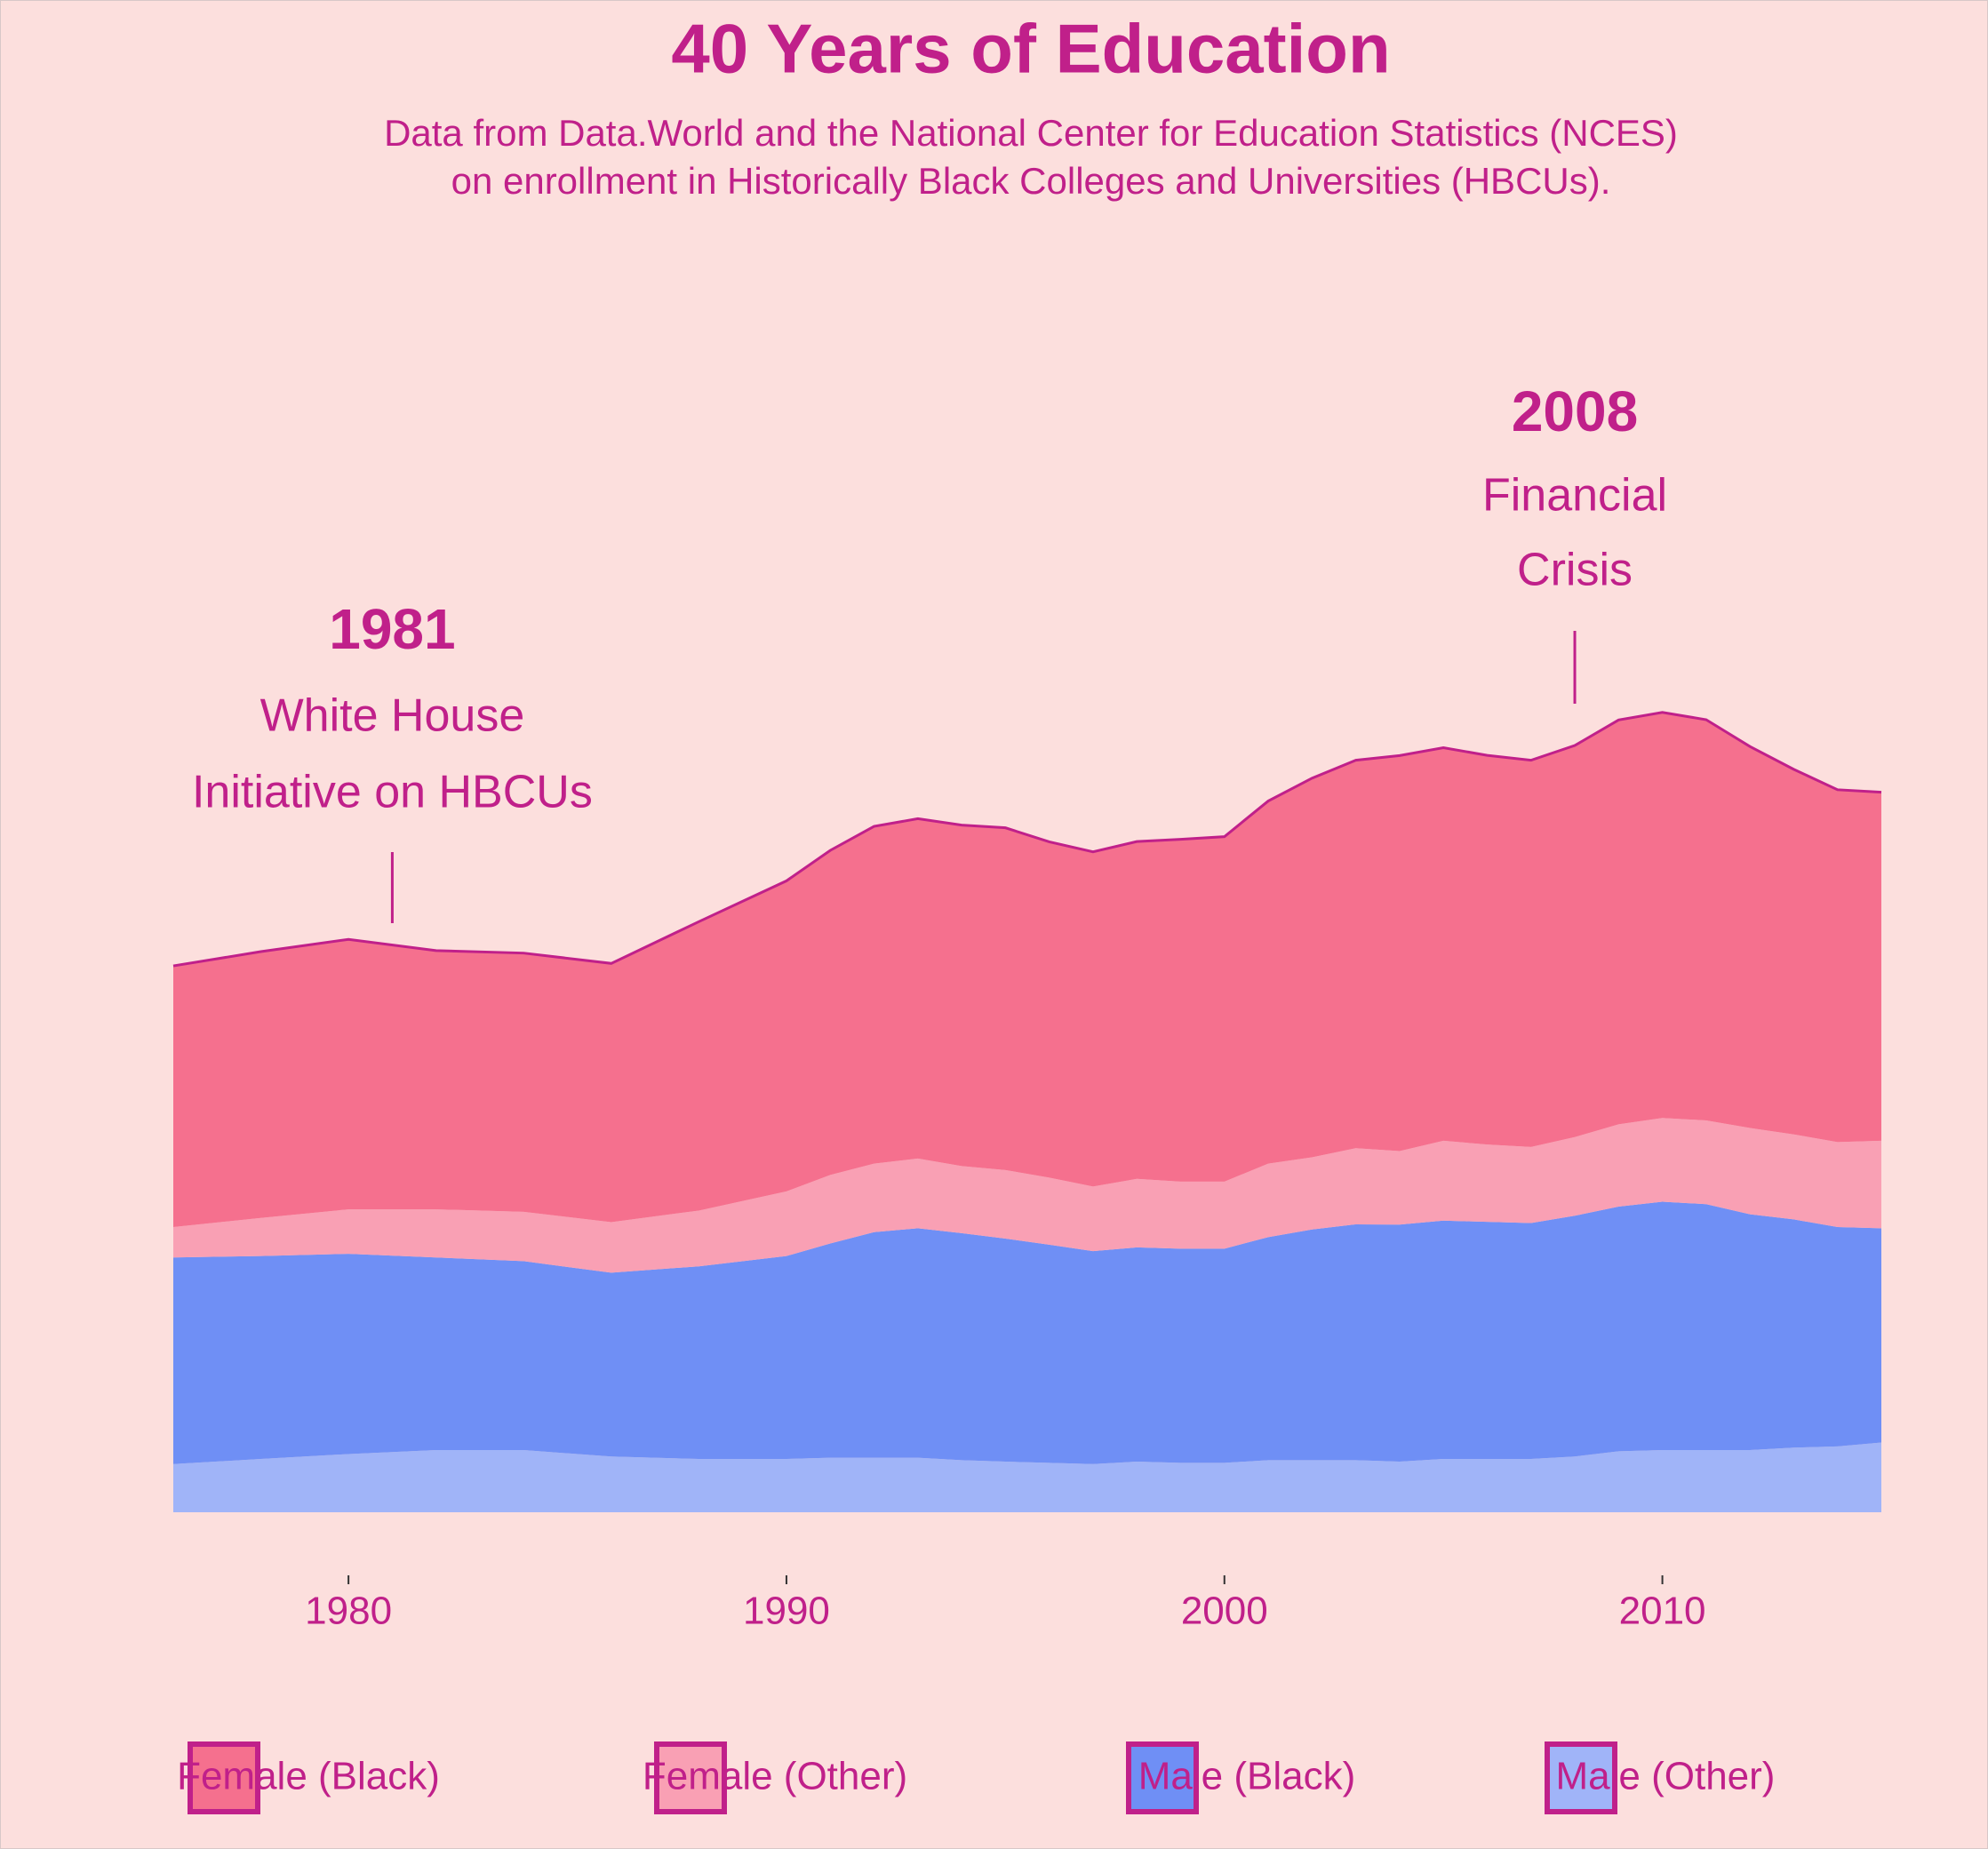  Describe the element at coordinates (1247, 1776) in the screenshot. I see `legend-label: Male (Black)` at that location.